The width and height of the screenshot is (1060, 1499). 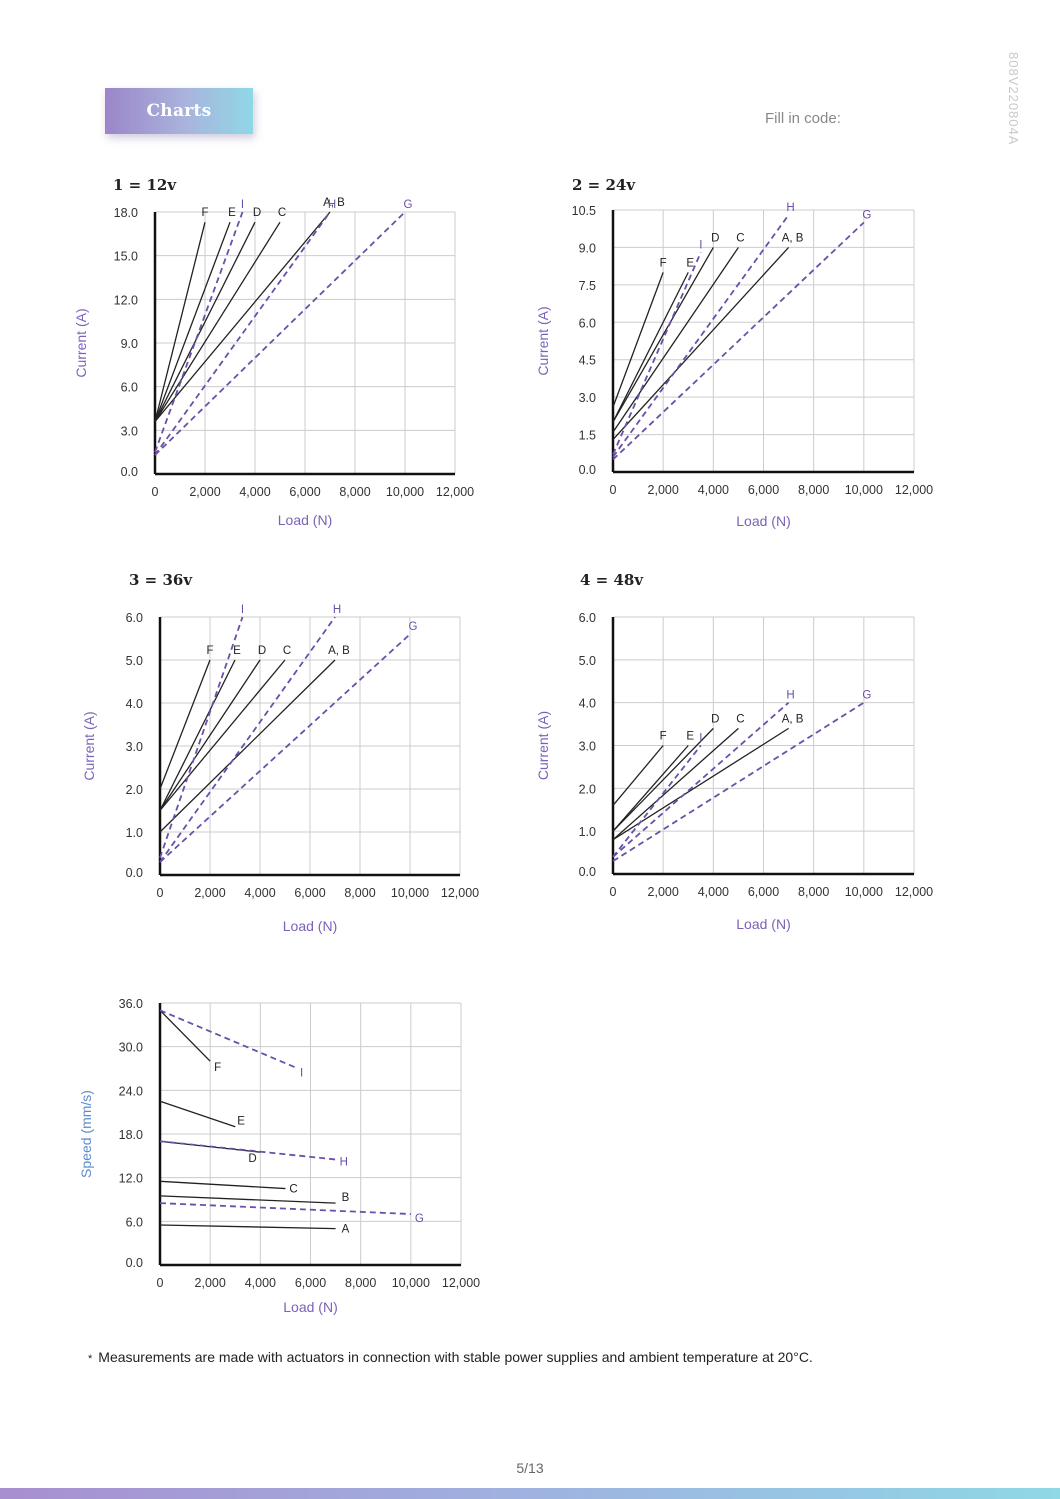 I want to click on y-tick-label: 10.5, so click(x=584, y=211).